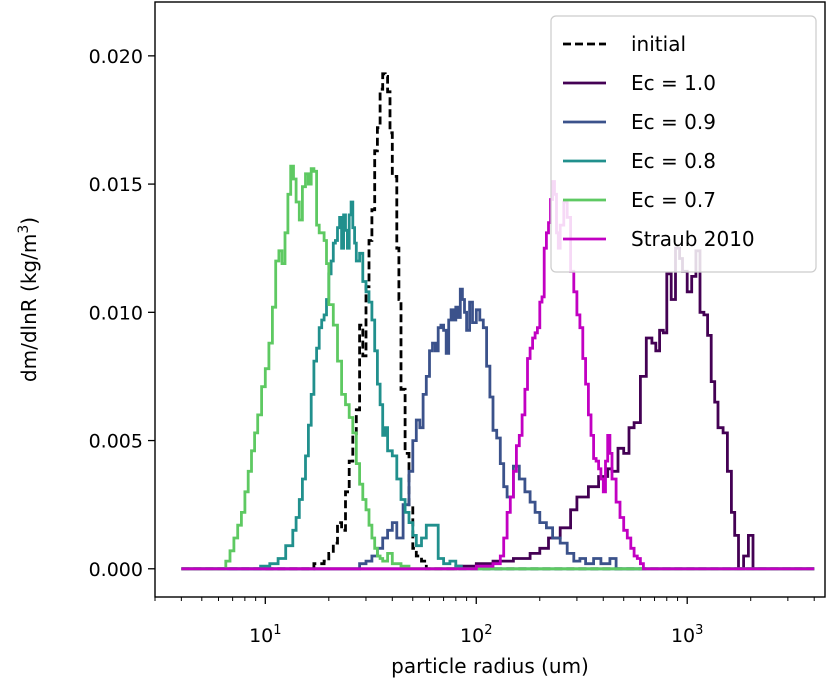 The image size is (826, 689). What do you see at coordinates (116, 313) in the screenshot?
I see `y-tick-label: 0.010` at bounding box center [116, 313].